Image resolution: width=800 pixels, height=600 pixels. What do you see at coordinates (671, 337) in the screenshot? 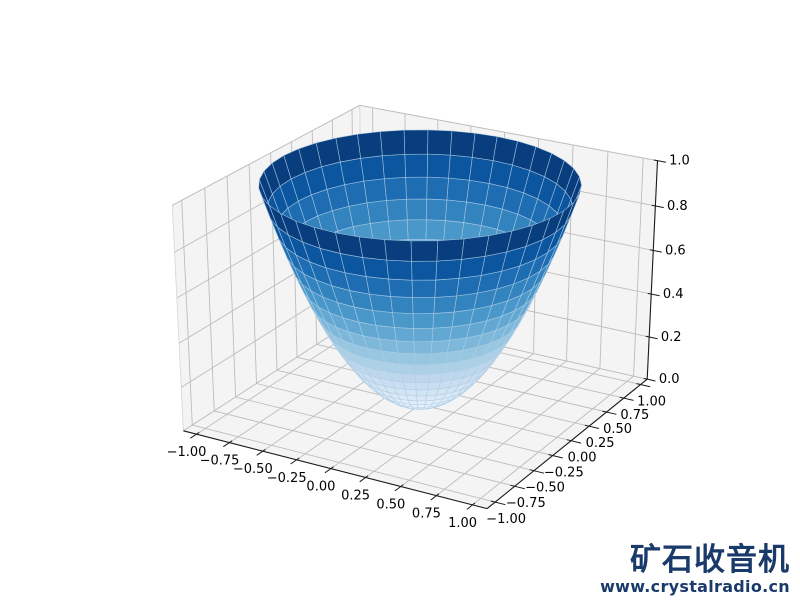
I see `z-tick-label: 0.2` at bounding box center [671, 337].